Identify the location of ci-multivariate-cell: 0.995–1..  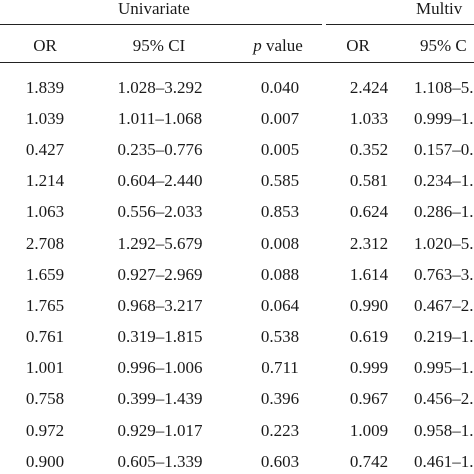
(444, 368).